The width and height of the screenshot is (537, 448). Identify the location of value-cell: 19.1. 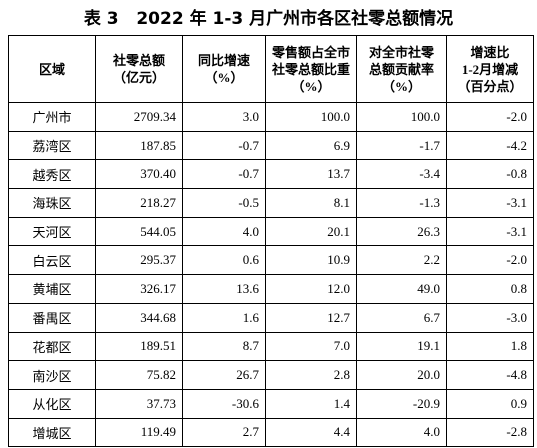
(401, 346).